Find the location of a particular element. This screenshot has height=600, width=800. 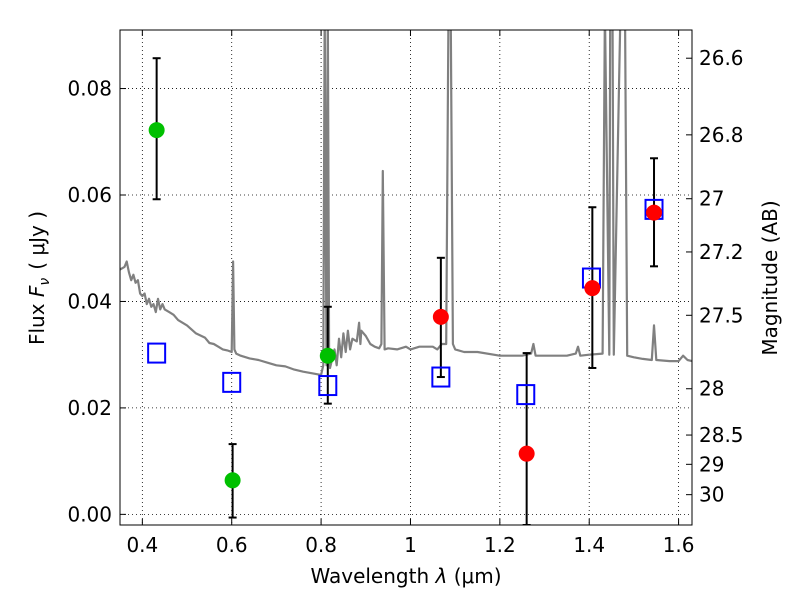

y-axis-label: Flux Fν ( μJy ) is located at coordinates (39, 278).